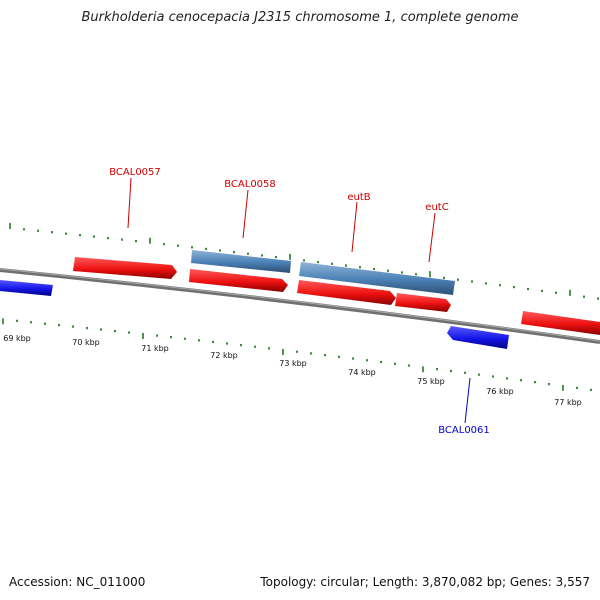  What do you see at coordinates (358, 197) in the screenshot?
I see `label-eutb: eutB` at bounding box center [358, 197].